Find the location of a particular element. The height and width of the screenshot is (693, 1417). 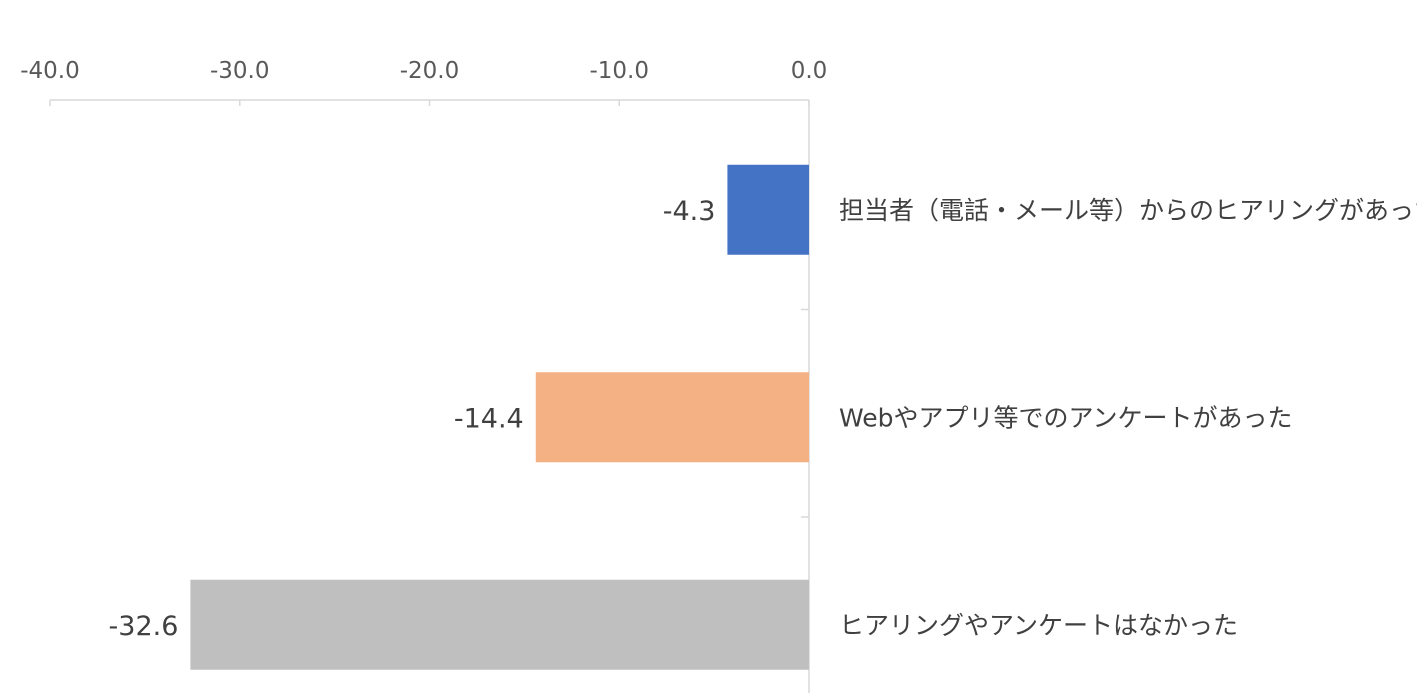

x-tick-label: -20.0 is located at coordinates (430, 71).